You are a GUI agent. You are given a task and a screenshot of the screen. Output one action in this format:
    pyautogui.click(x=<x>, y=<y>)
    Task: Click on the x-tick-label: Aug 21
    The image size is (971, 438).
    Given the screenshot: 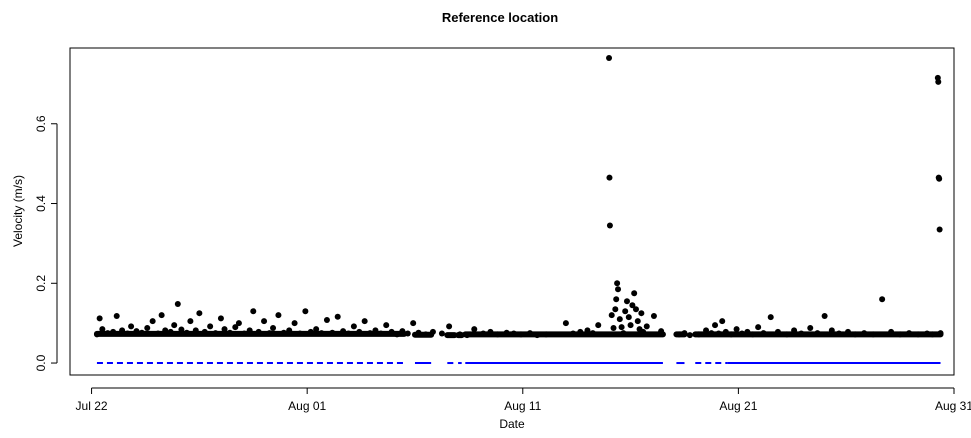 What is the action you would take?
    pyautogui.click(x=738, y=406)
    